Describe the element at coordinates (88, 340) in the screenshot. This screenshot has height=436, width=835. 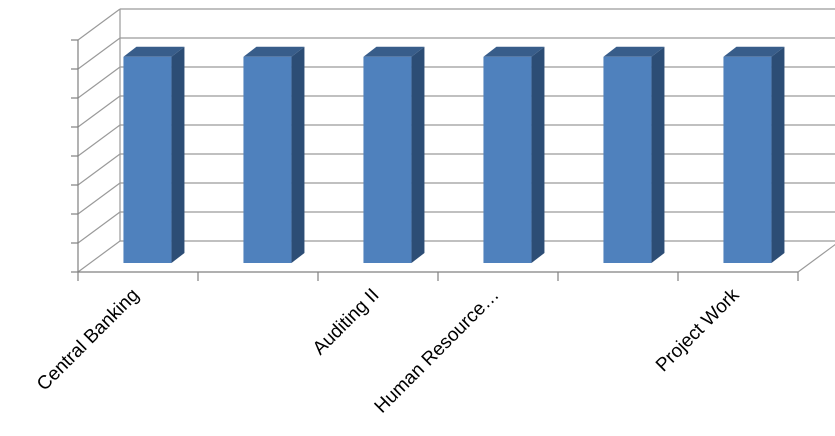
I see `category-label: Central Banking` at that location.